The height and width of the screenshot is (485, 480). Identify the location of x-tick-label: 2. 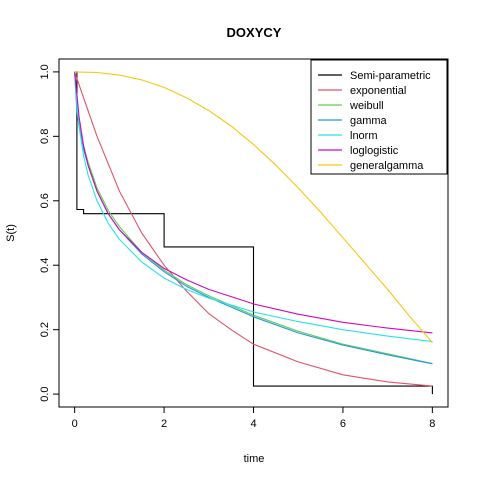
(164, 424).